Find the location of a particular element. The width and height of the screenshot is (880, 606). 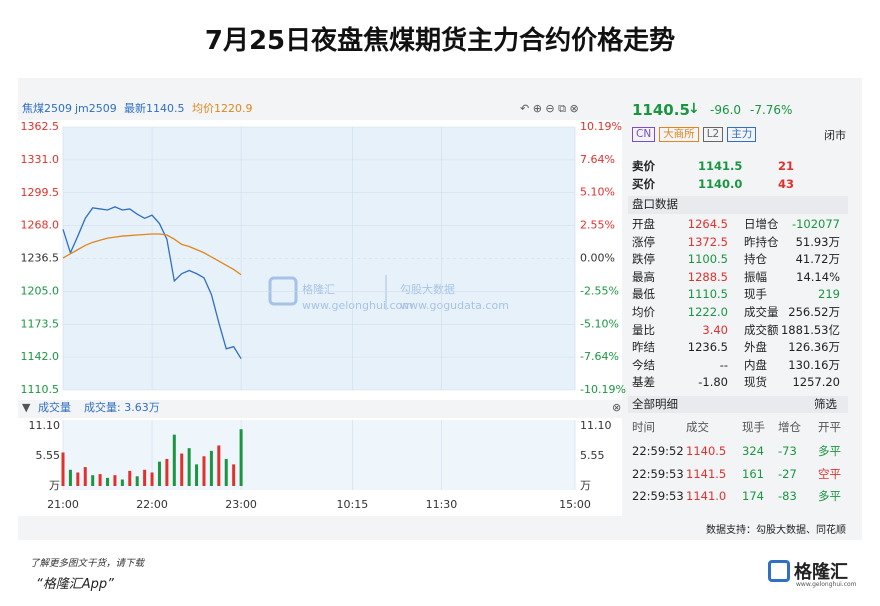

trade-cell: -73 is located at coordinates (787, 451).